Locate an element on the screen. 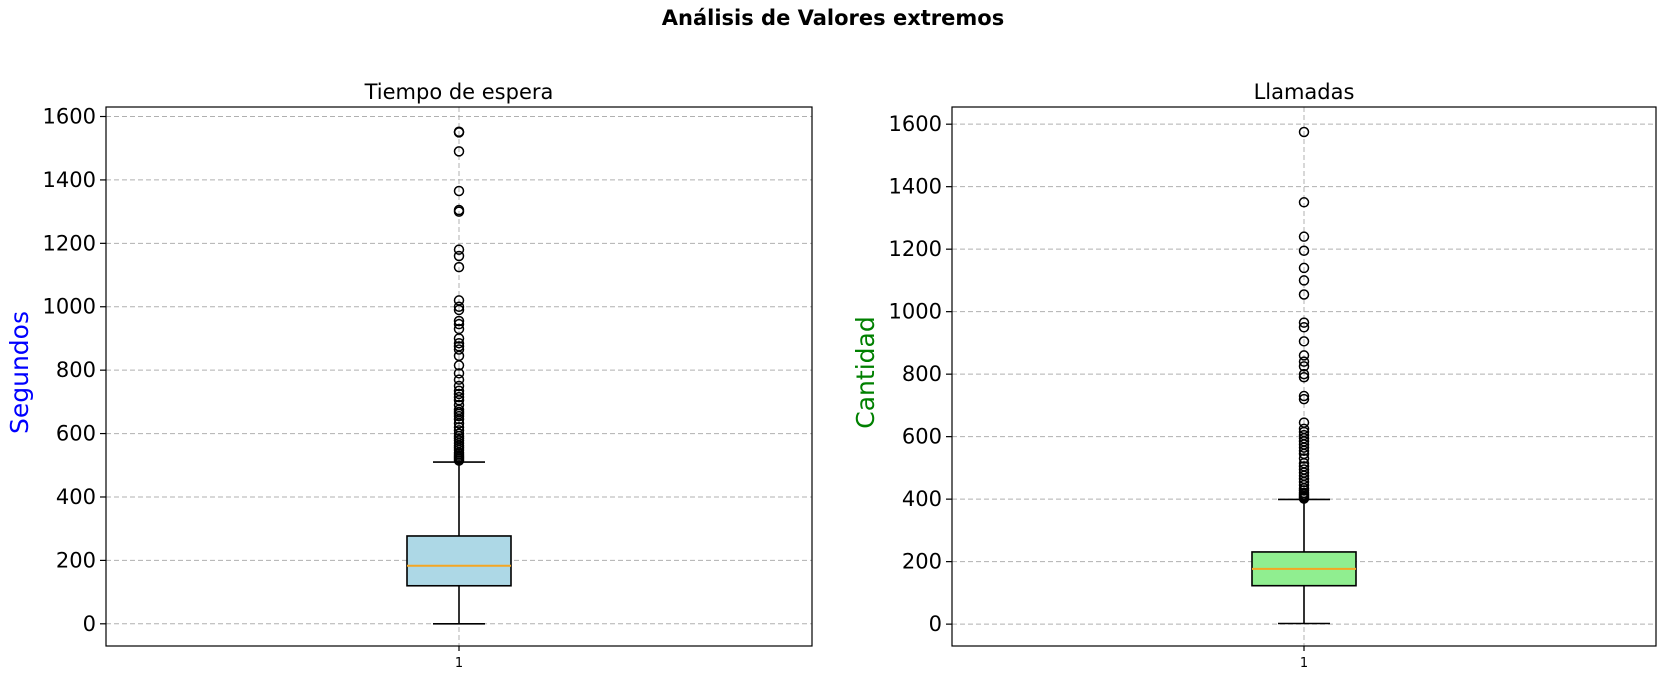 This screenshot has height=685, width=1666. iqr-box is located at coordinates (459, 561).